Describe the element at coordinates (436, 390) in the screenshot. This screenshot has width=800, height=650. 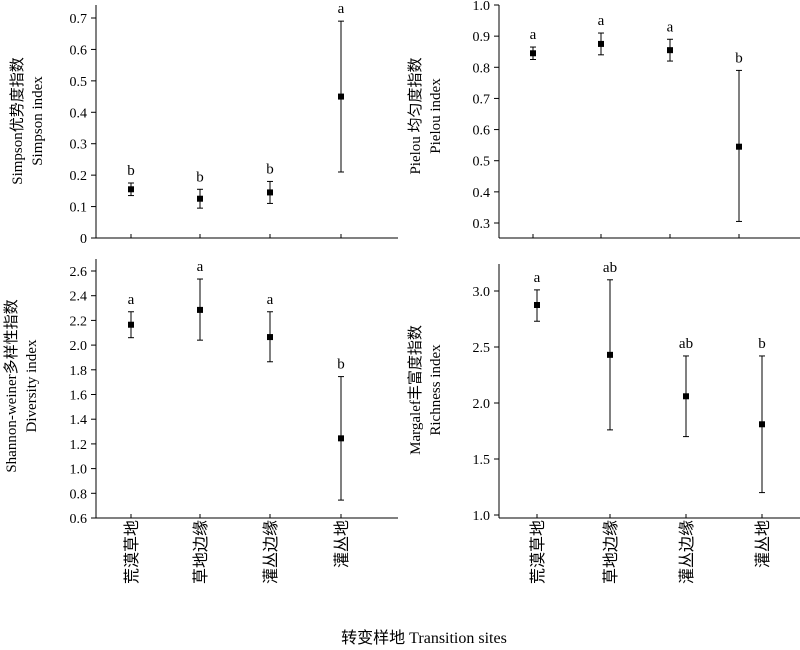
I see `margalef-ylabel-en: Richness index` at that location.